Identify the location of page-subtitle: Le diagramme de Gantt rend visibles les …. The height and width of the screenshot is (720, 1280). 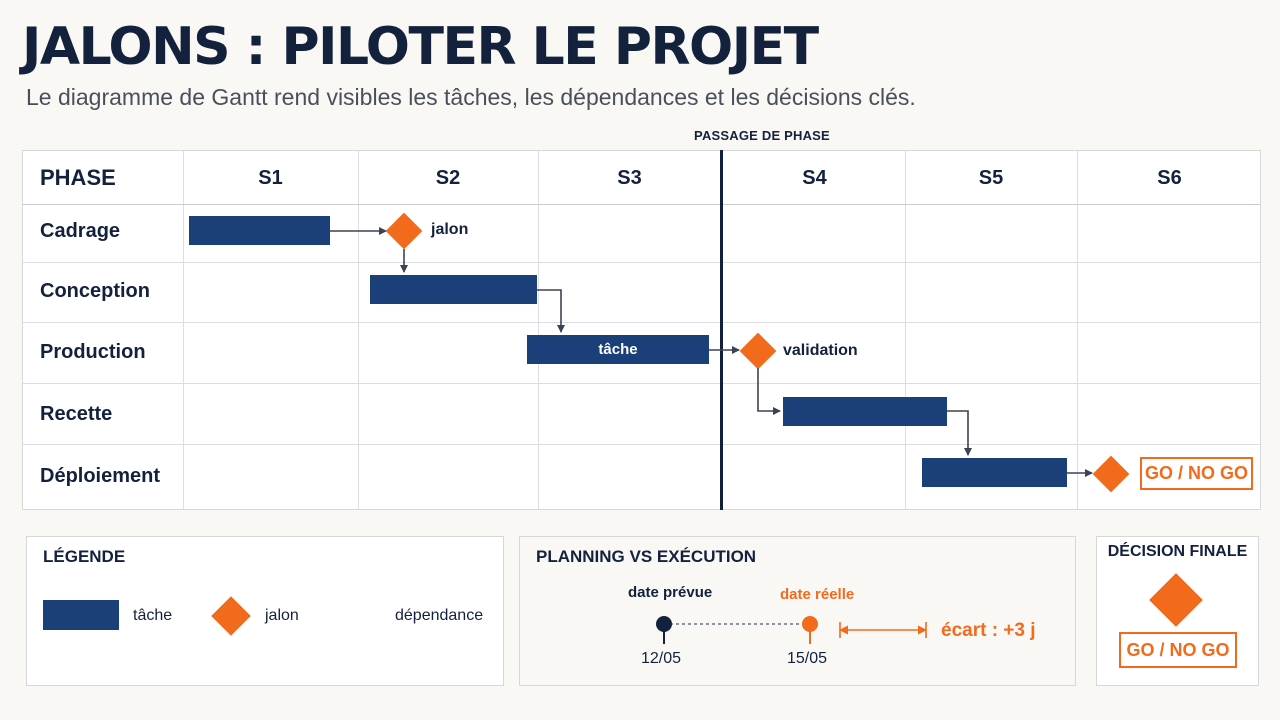
(471, 97).